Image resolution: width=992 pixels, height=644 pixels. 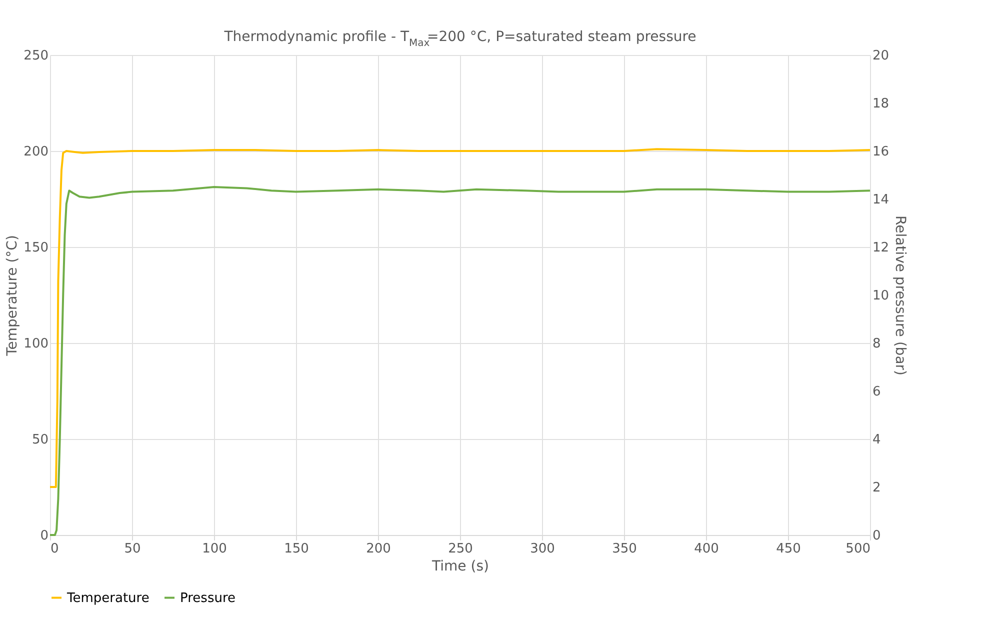 I want to click on y2-tick-label: 14, so click(x=881, y=200).